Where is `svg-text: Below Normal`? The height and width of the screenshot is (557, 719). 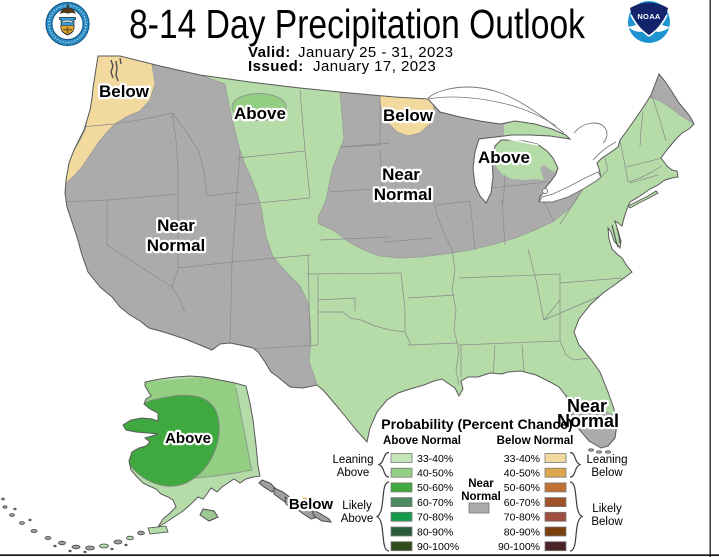
svg-text: Below Normal is located at coordinates (535, 441).